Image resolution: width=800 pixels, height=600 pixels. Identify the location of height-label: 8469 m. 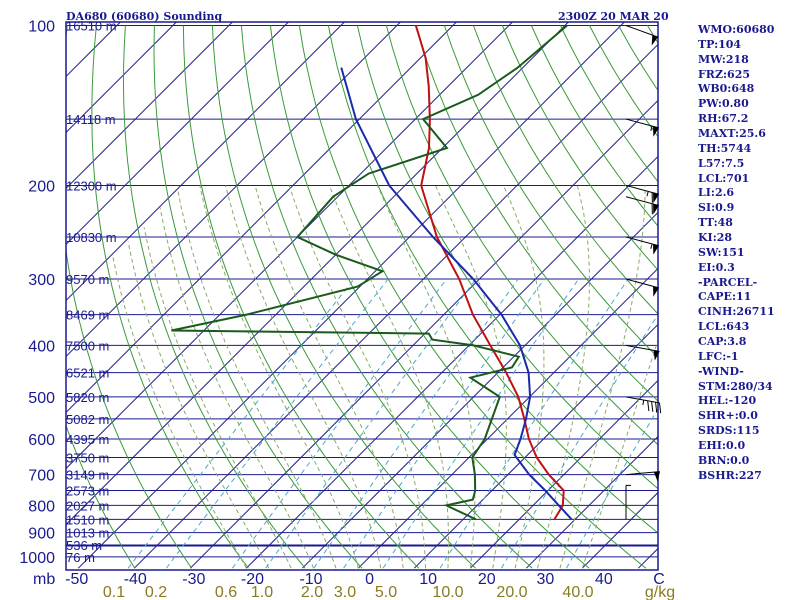
(87, 315).